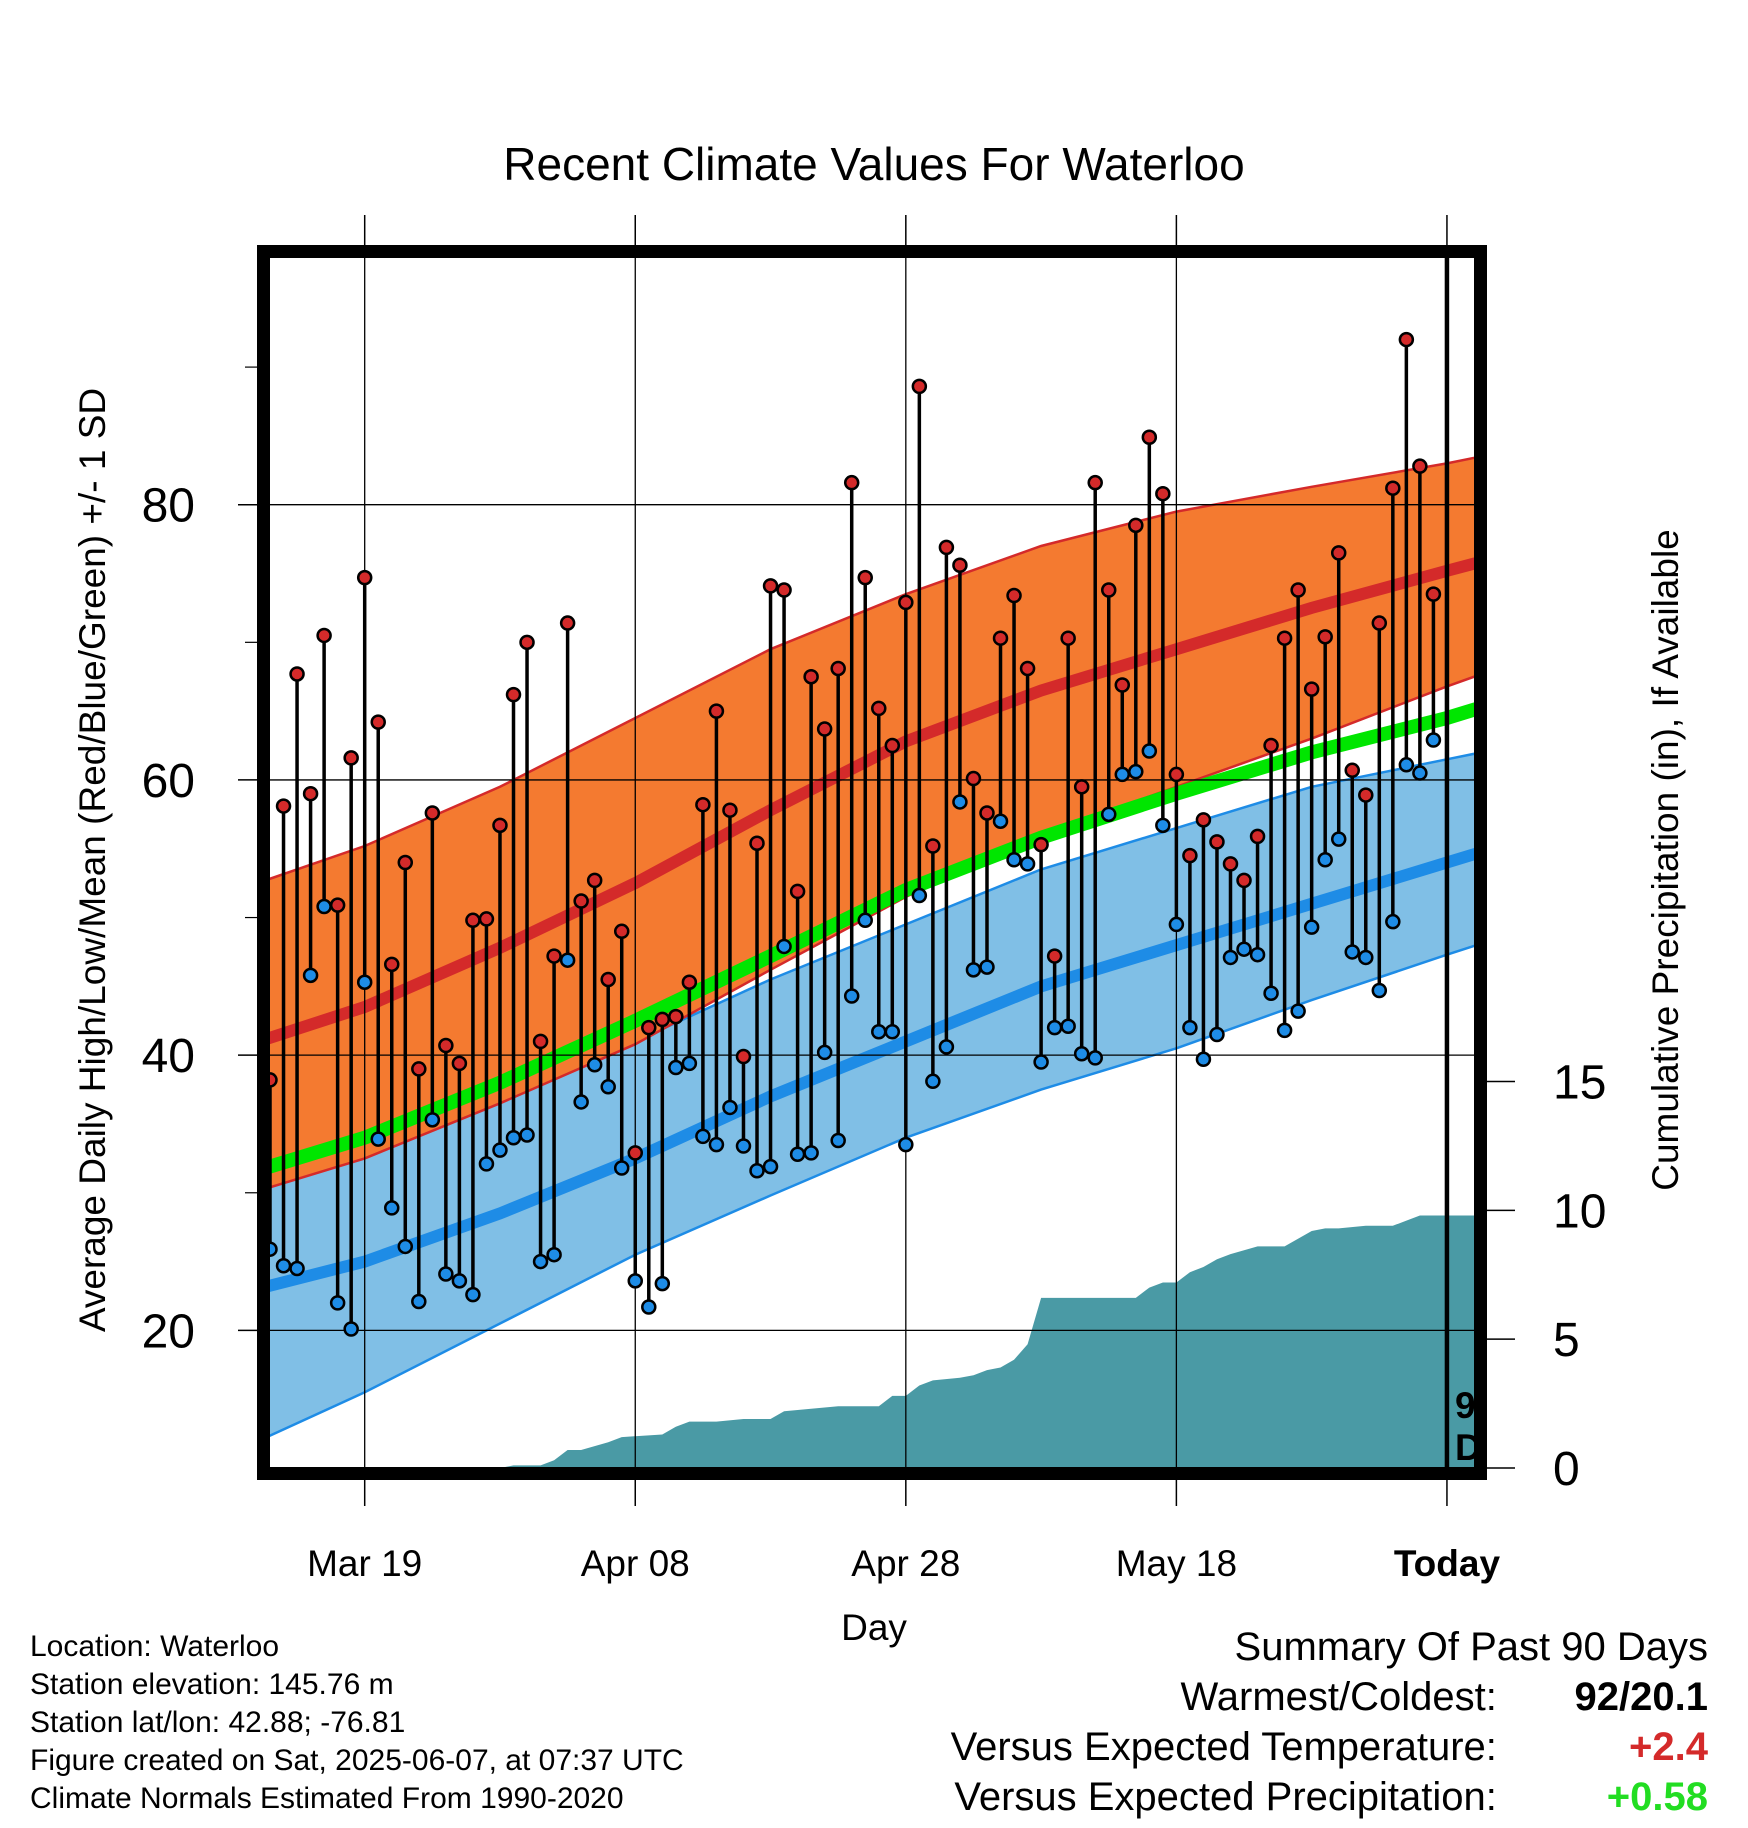 This screenshot has width=1748, height=1828. What do you see at coordinates (1447, 1563) in the screenshot?
I see `x-tick-label: Today` at bounding box center [1447, 1563].